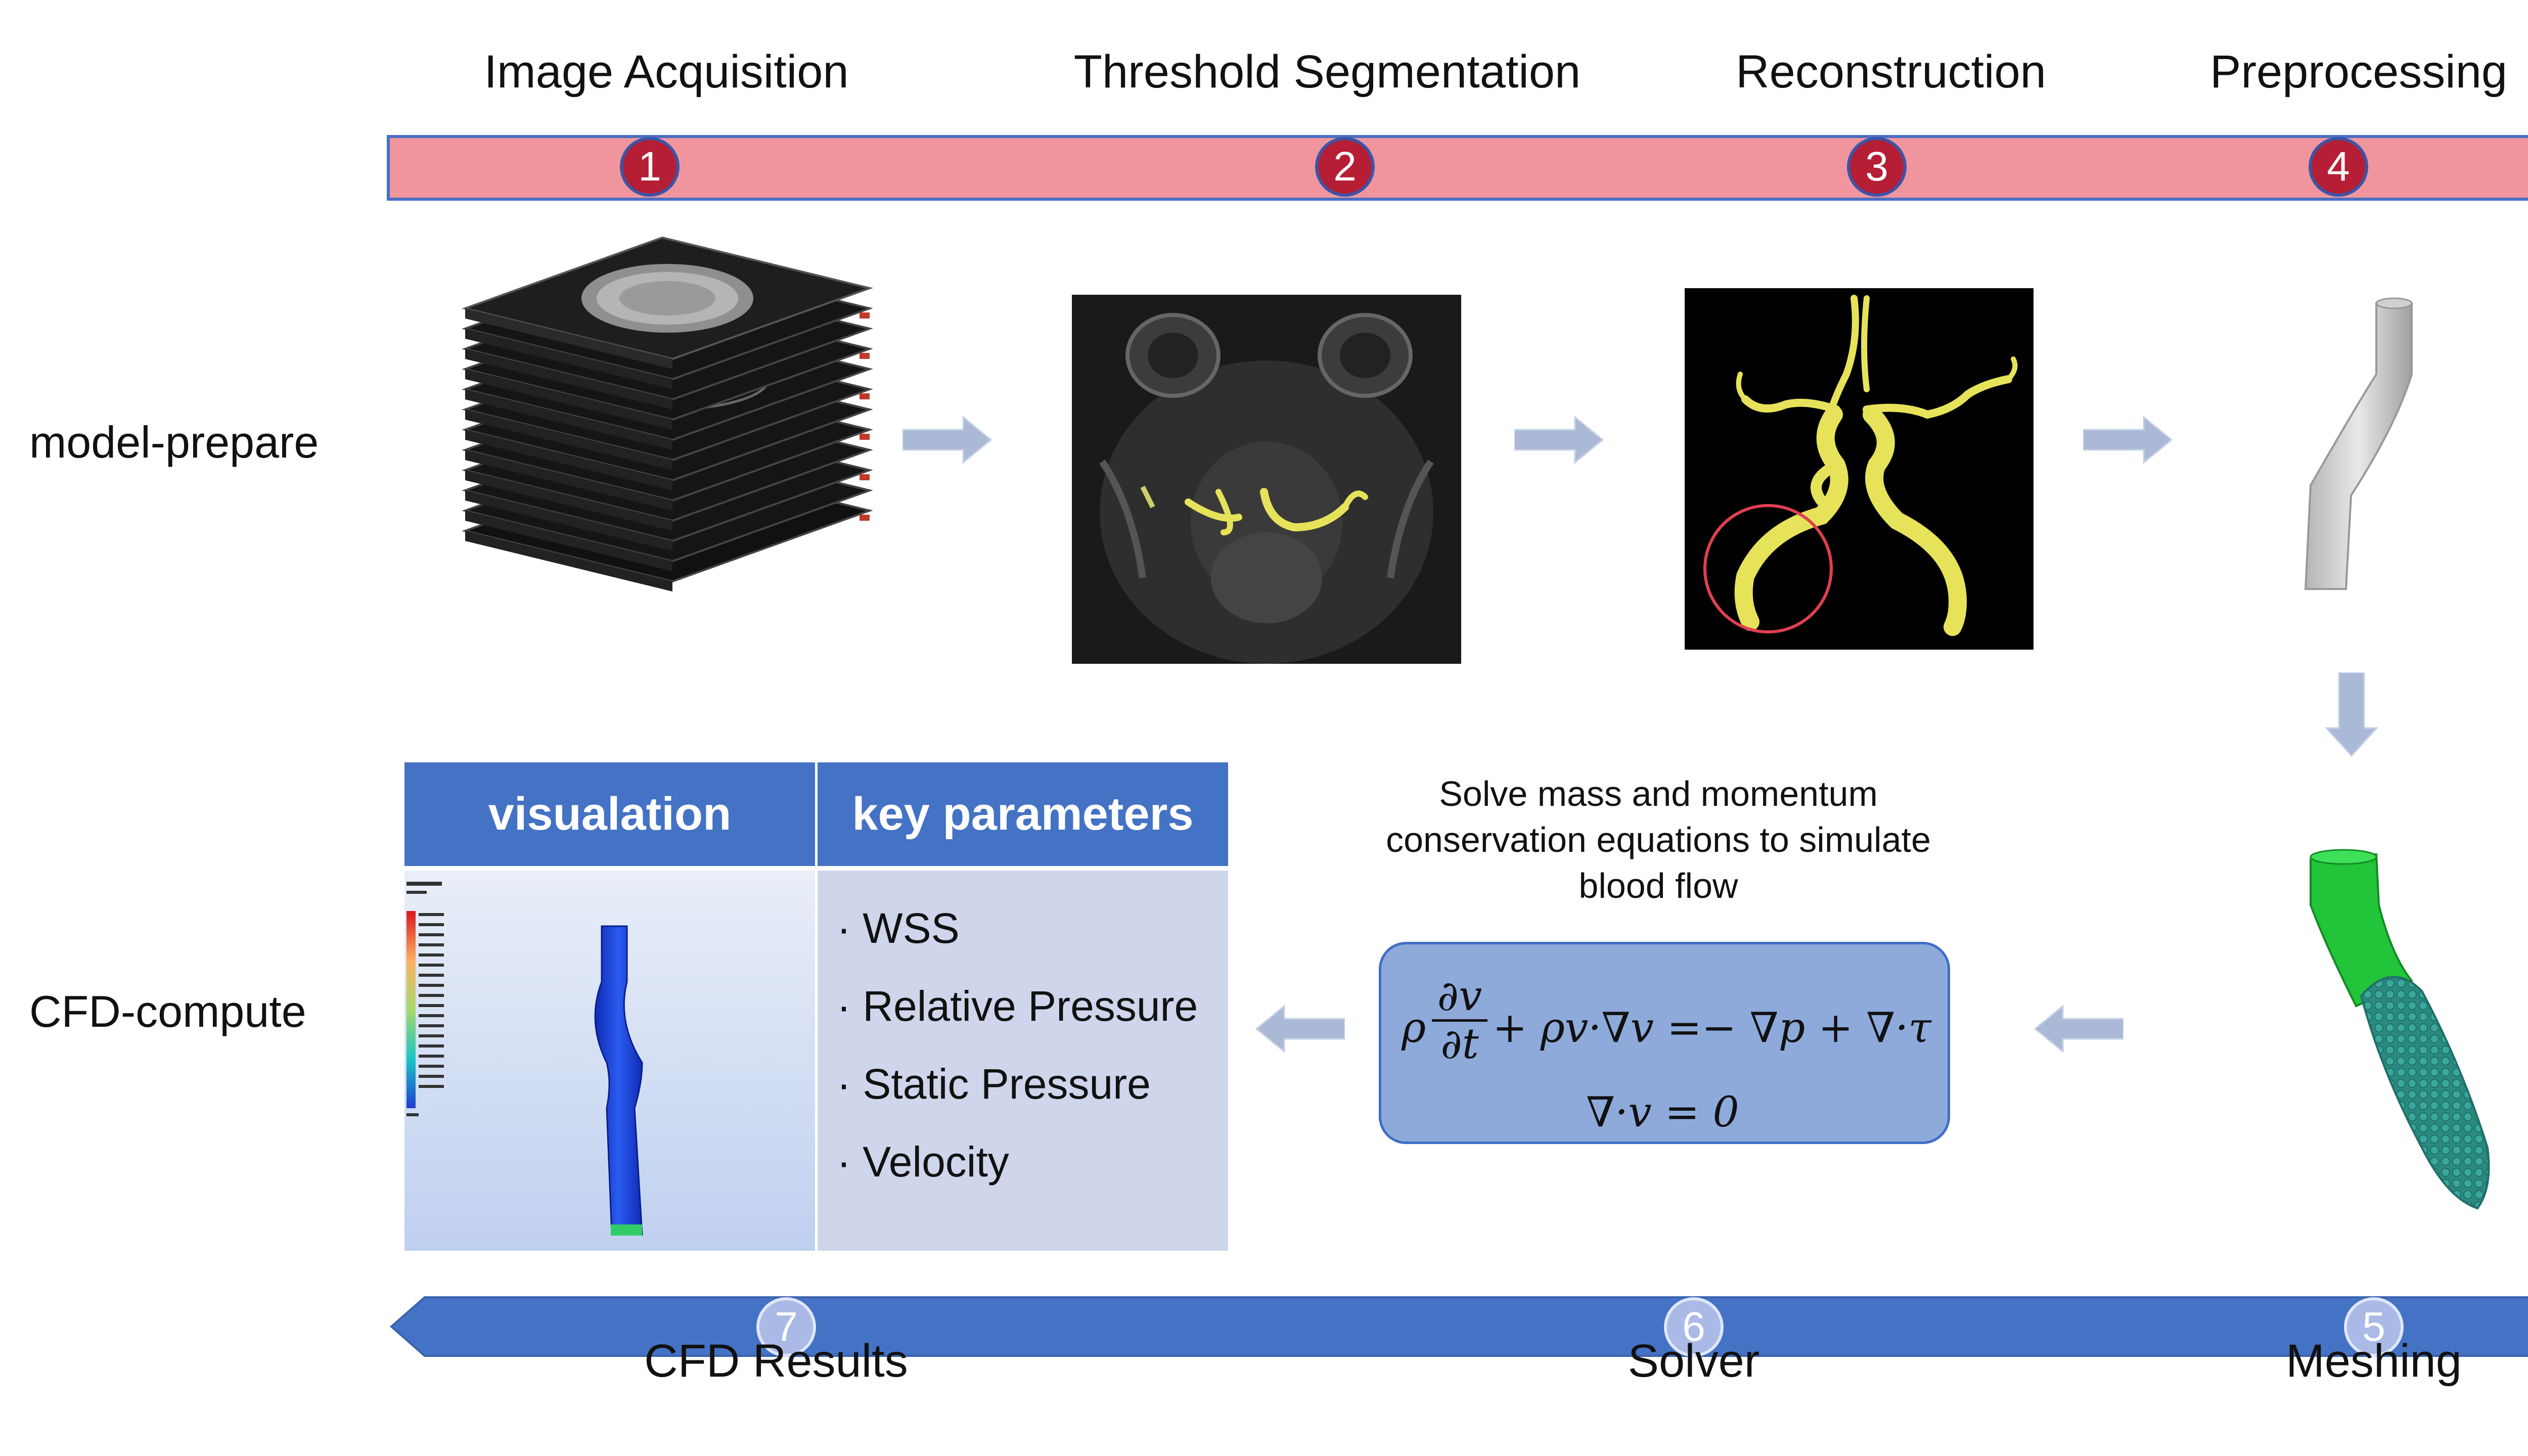 This screenshot has height=1456, width=2528. I want to click on results-visualization-cell, so click(610, 1061).